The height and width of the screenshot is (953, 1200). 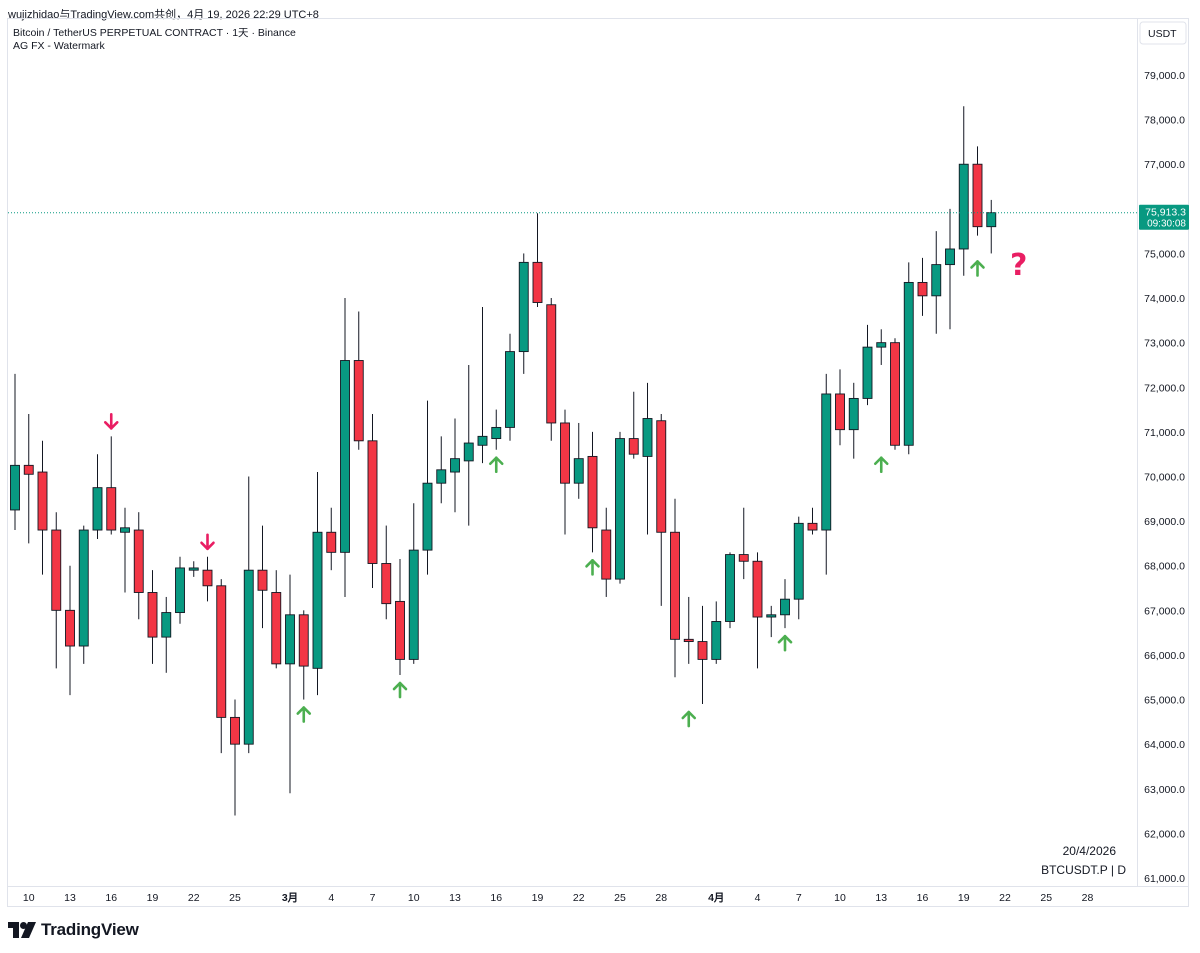 What do you see at coordinates (1164, 299) in the screenshot?
I see `price-tick-label: 74,000.0` at bounding box center [1164, 299].